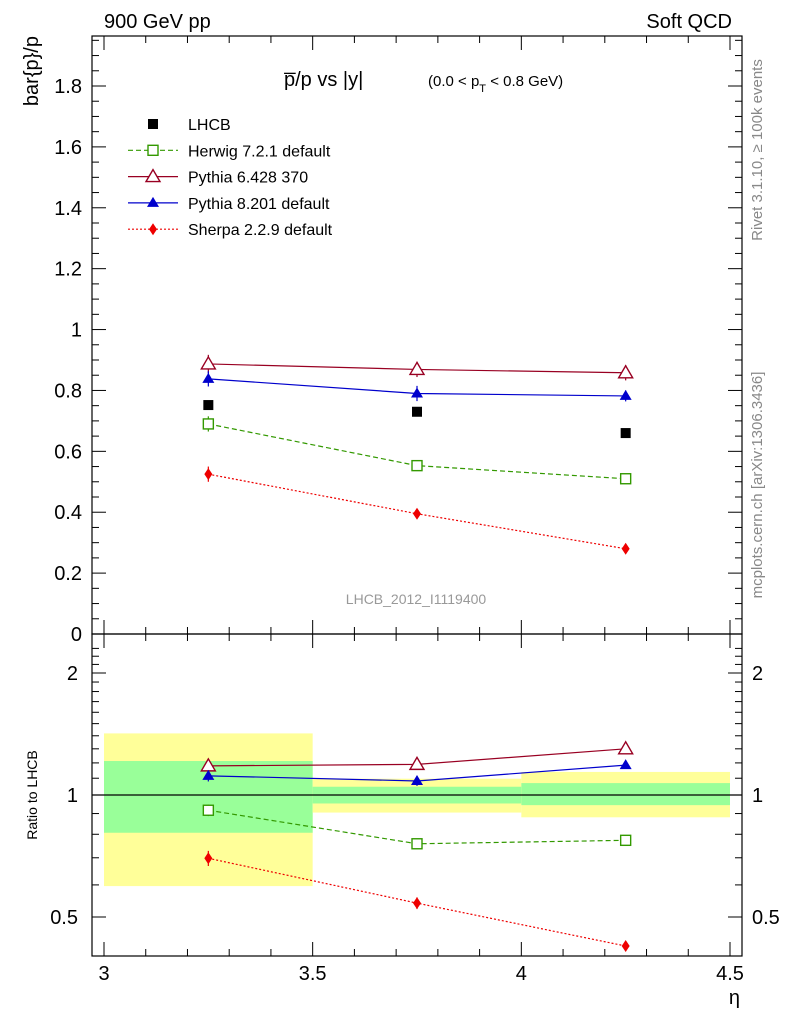 The height and width of the screenshot is (1024, 786). I want to click on chart-title: p̅/p vs |y| (0.0 < pT < 0.8 GeV), so click(423, 82).